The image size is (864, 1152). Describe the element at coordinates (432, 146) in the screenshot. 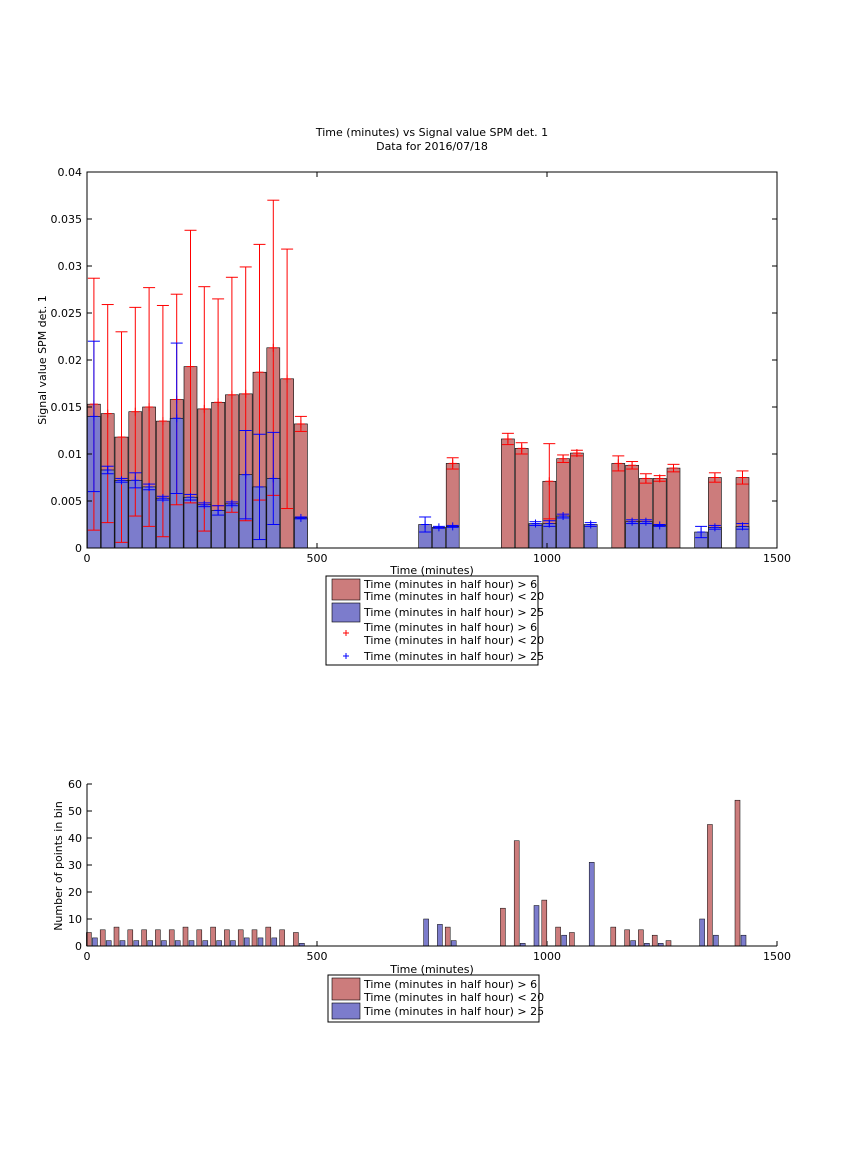

I see `chart-subtitle: Data for 2016/07/18` at that location.